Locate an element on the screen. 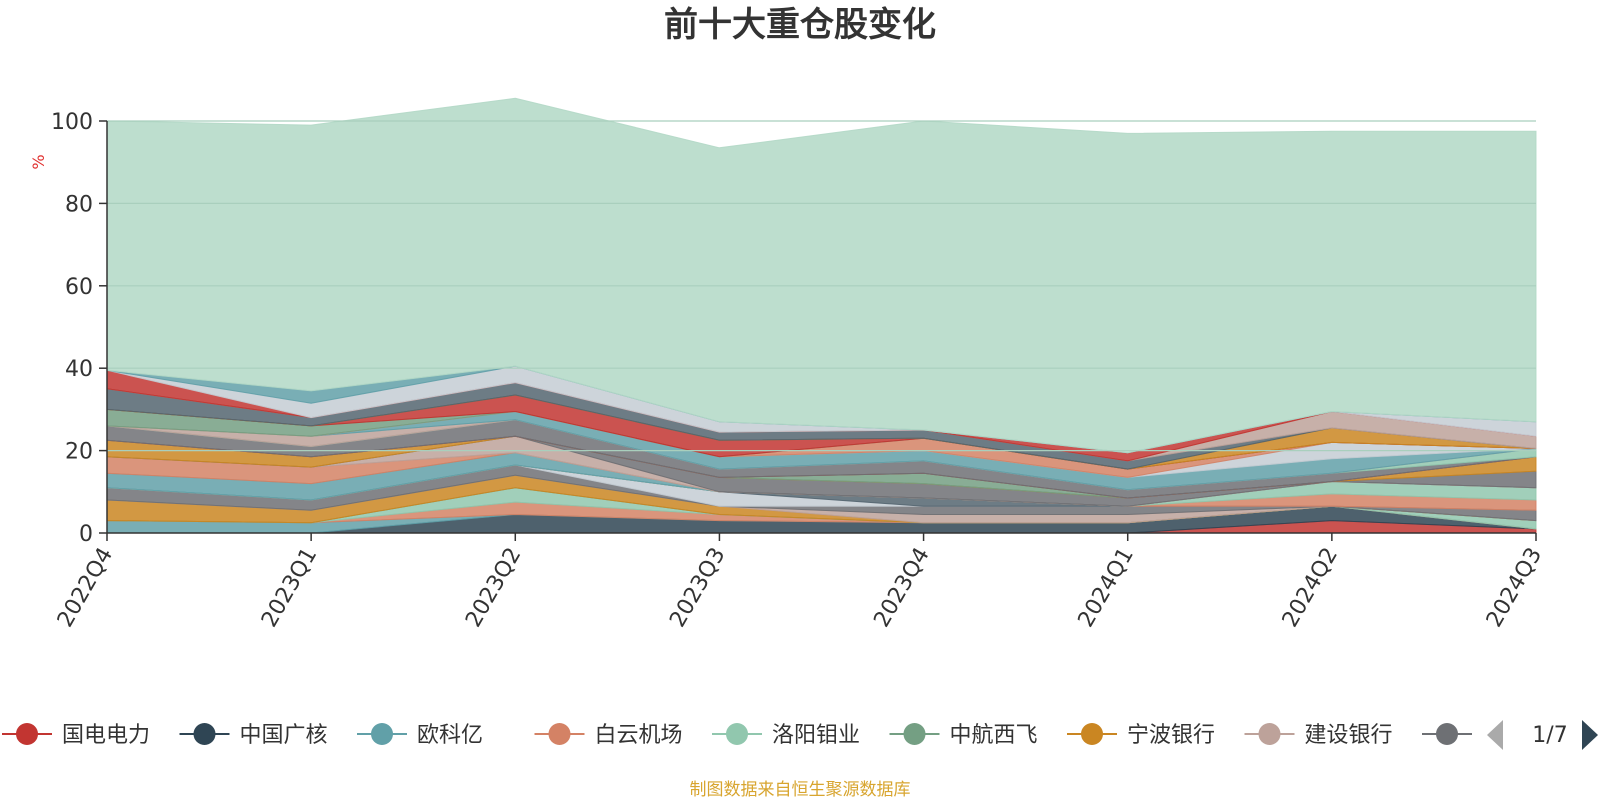  legend-prev-icon is located at coordinates (1495, 735).